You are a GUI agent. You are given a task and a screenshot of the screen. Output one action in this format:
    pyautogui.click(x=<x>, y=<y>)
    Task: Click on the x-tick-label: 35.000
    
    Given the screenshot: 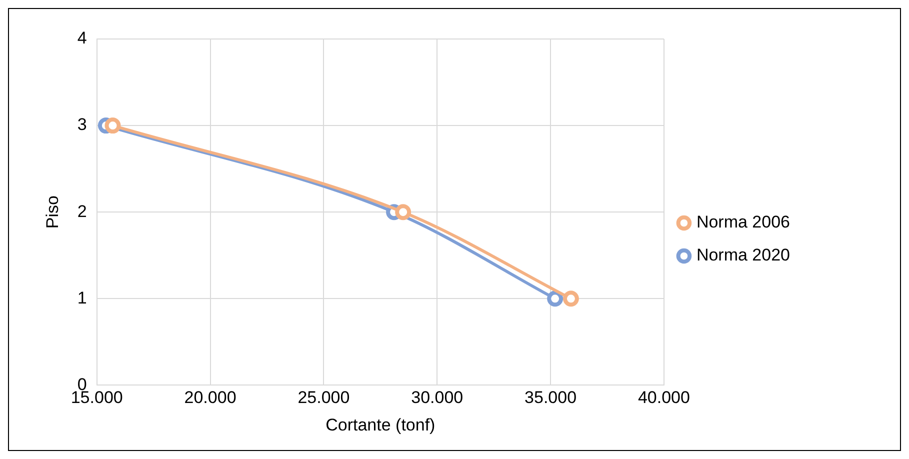 What is the action you would take?
    pyautogui.click(x=550, y=398)
    